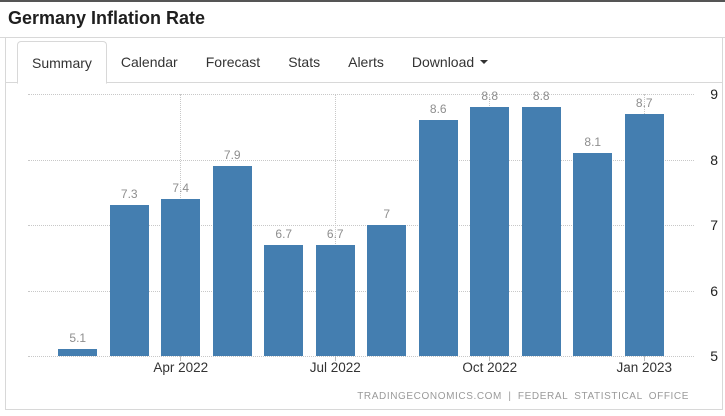 The height and width of the screenshot is (416, 725). What do you see at coordinates (714, 356) in the screenshot?
I see `y-axis-label: 5` at bounding box center [714, 356].